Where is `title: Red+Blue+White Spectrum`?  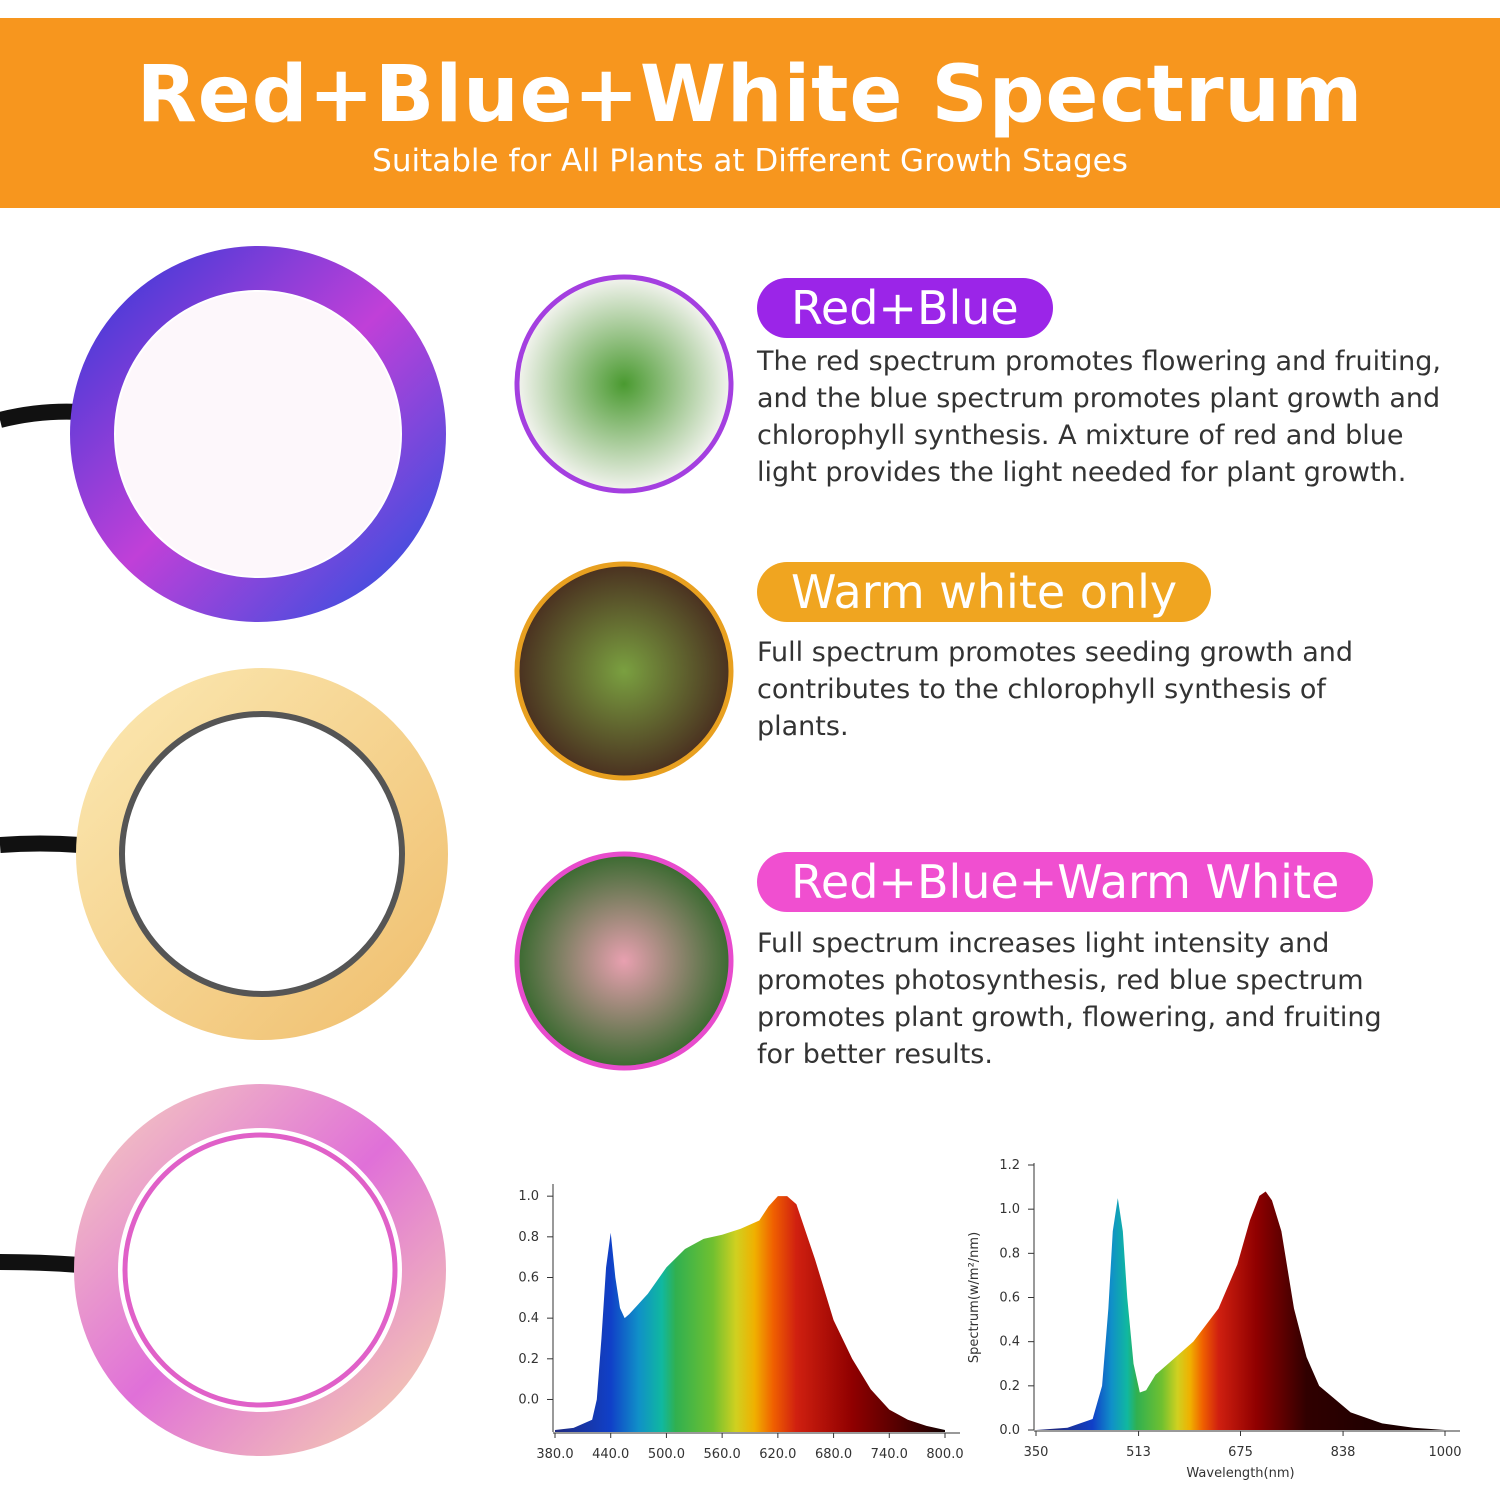 title: Red+Blue+White Spectrum is located at coordinates (750, 95).